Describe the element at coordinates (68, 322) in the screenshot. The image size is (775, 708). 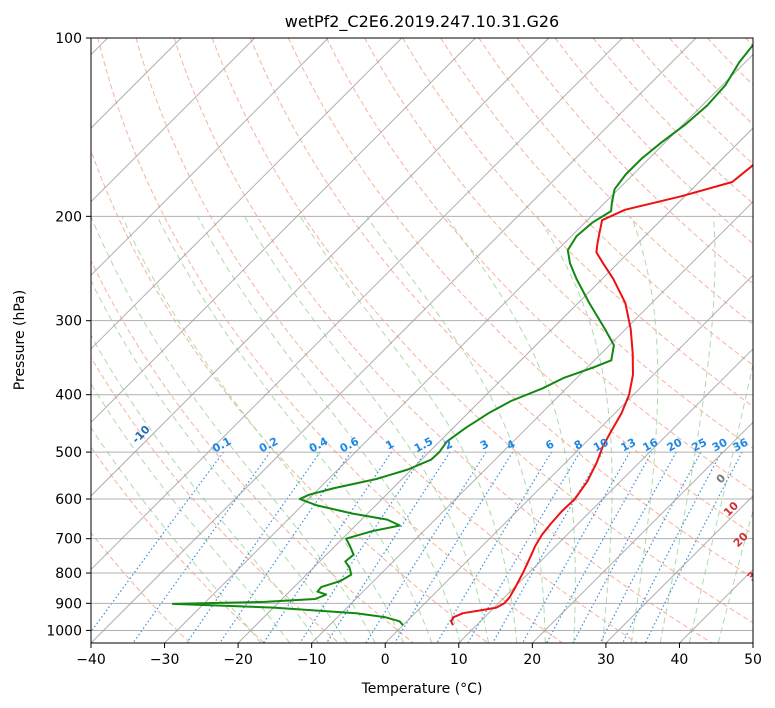
I see `y-tick-label: 300` at that location.